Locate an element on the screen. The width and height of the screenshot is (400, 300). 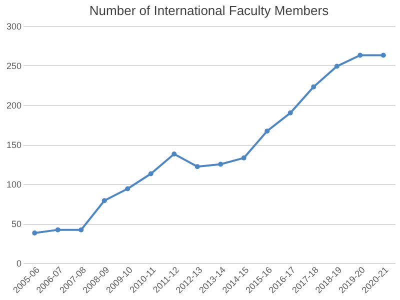
y-tick-label: 150 is located at coordinates (14, 145).